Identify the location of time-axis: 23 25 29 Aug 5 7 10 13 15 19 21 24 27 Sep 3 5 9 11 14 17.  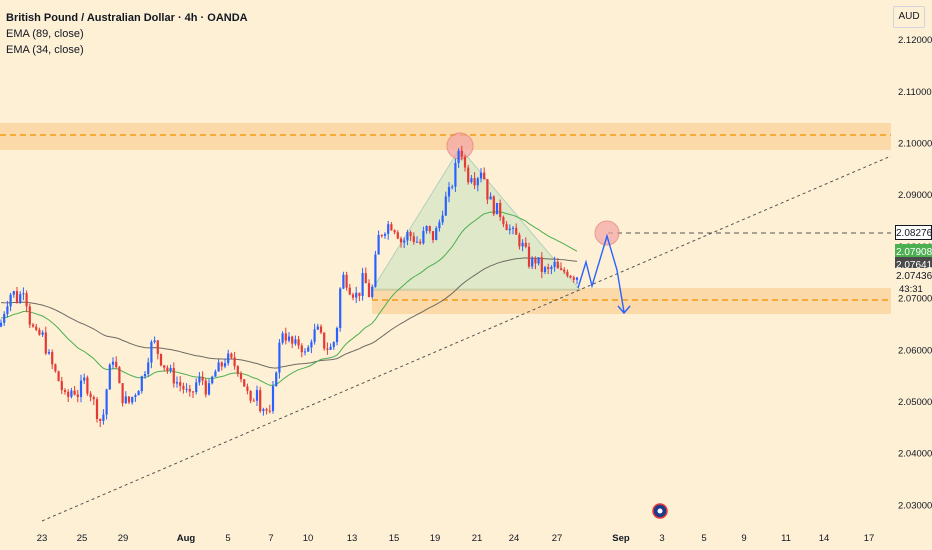
(456, 538).